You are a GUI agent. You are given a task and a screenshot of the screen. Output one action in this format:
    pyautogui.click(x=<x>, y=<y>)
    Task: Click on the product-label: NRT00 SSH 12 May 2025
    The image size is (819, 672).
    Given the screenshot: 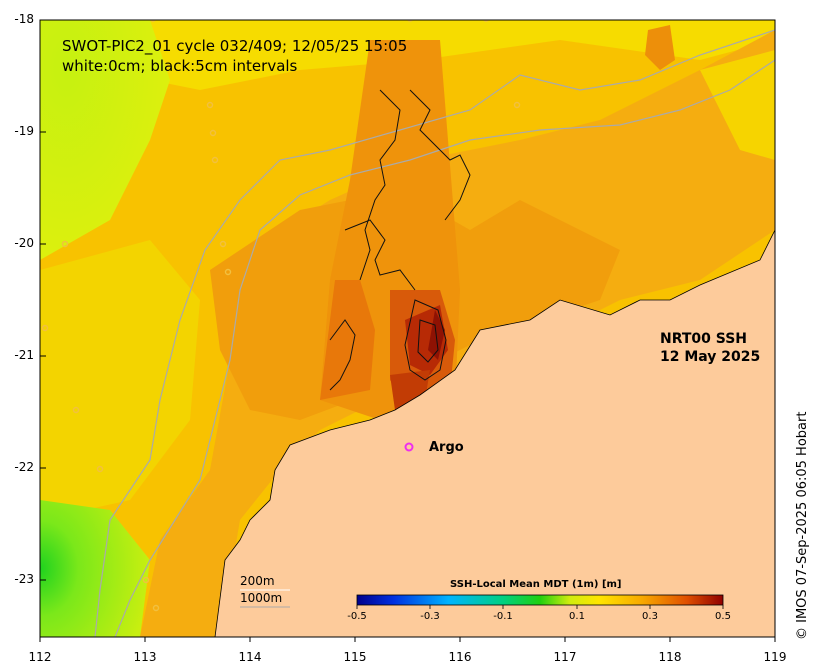 What is the action you would take?
    pyautogui.click(x=710, y=348)
    